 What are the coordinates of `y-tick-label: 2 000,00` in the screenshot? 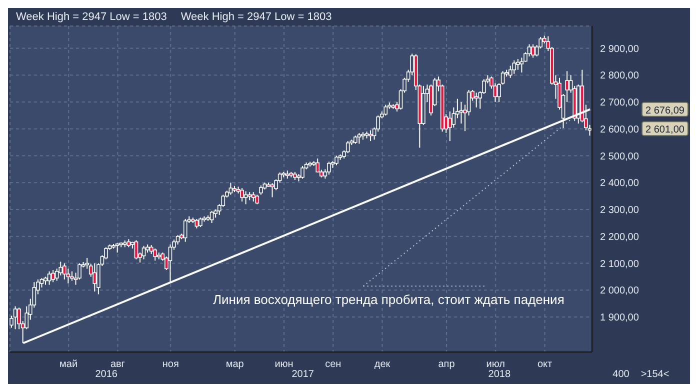 It's located at (620, 291).